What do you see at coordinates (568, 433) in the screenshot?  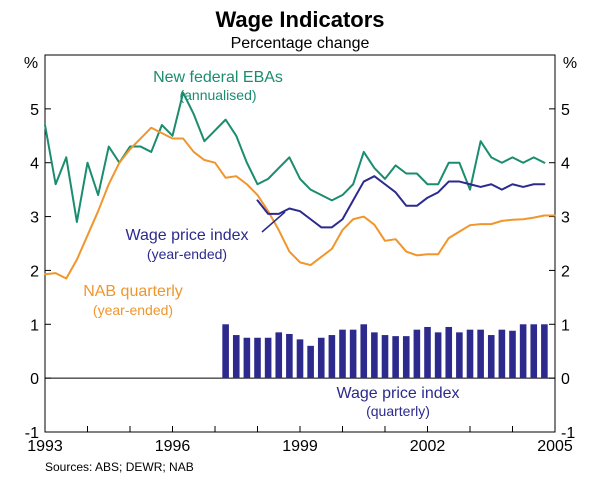 I see `y-tick-label-right--1: -1` at bounding box center [568, 433].